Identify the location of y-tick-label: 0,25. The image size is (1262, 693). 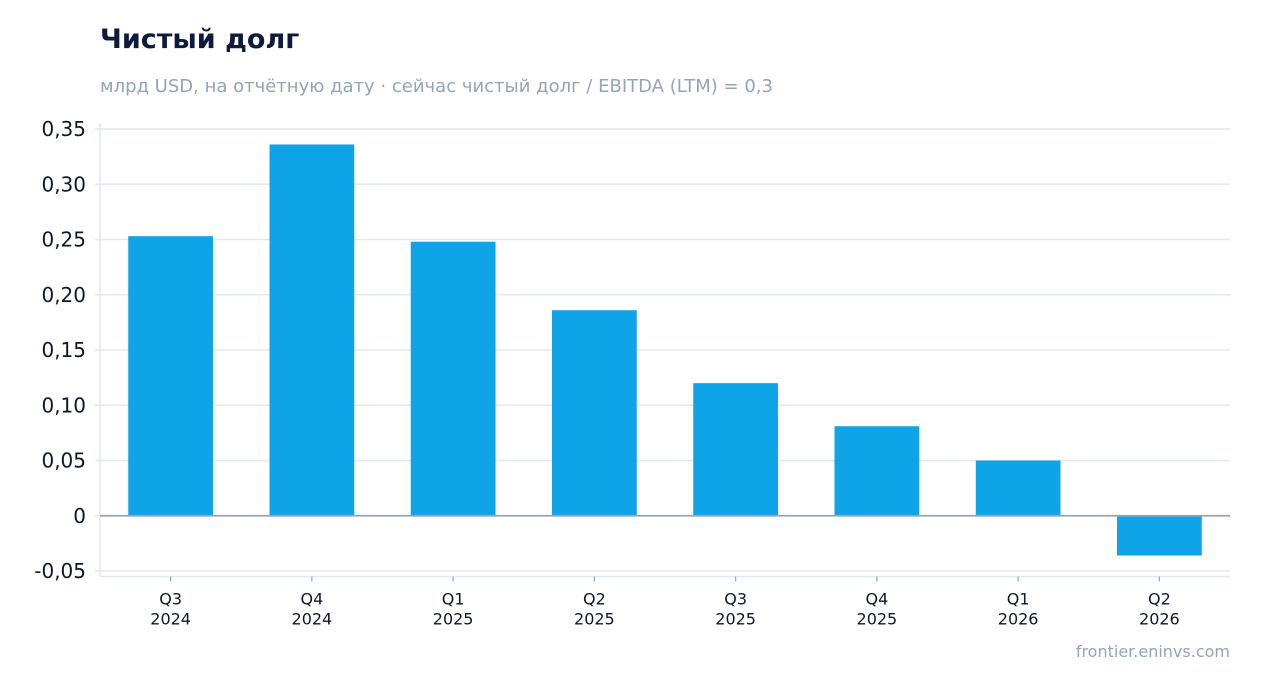
(63, 240).